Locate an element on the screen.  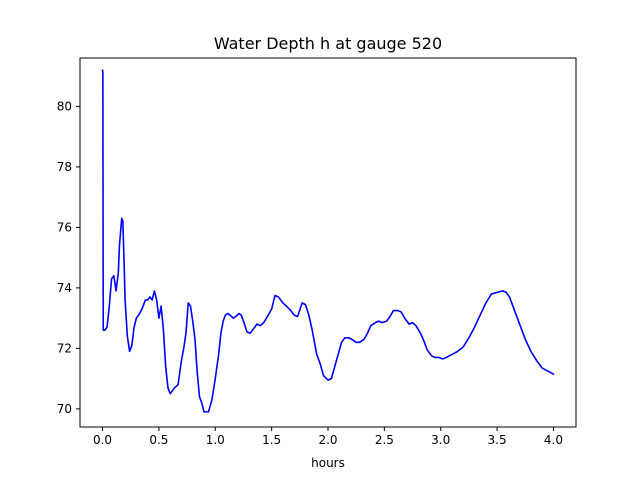
y-tick-label: 78 is located at coordinates (64, 167).